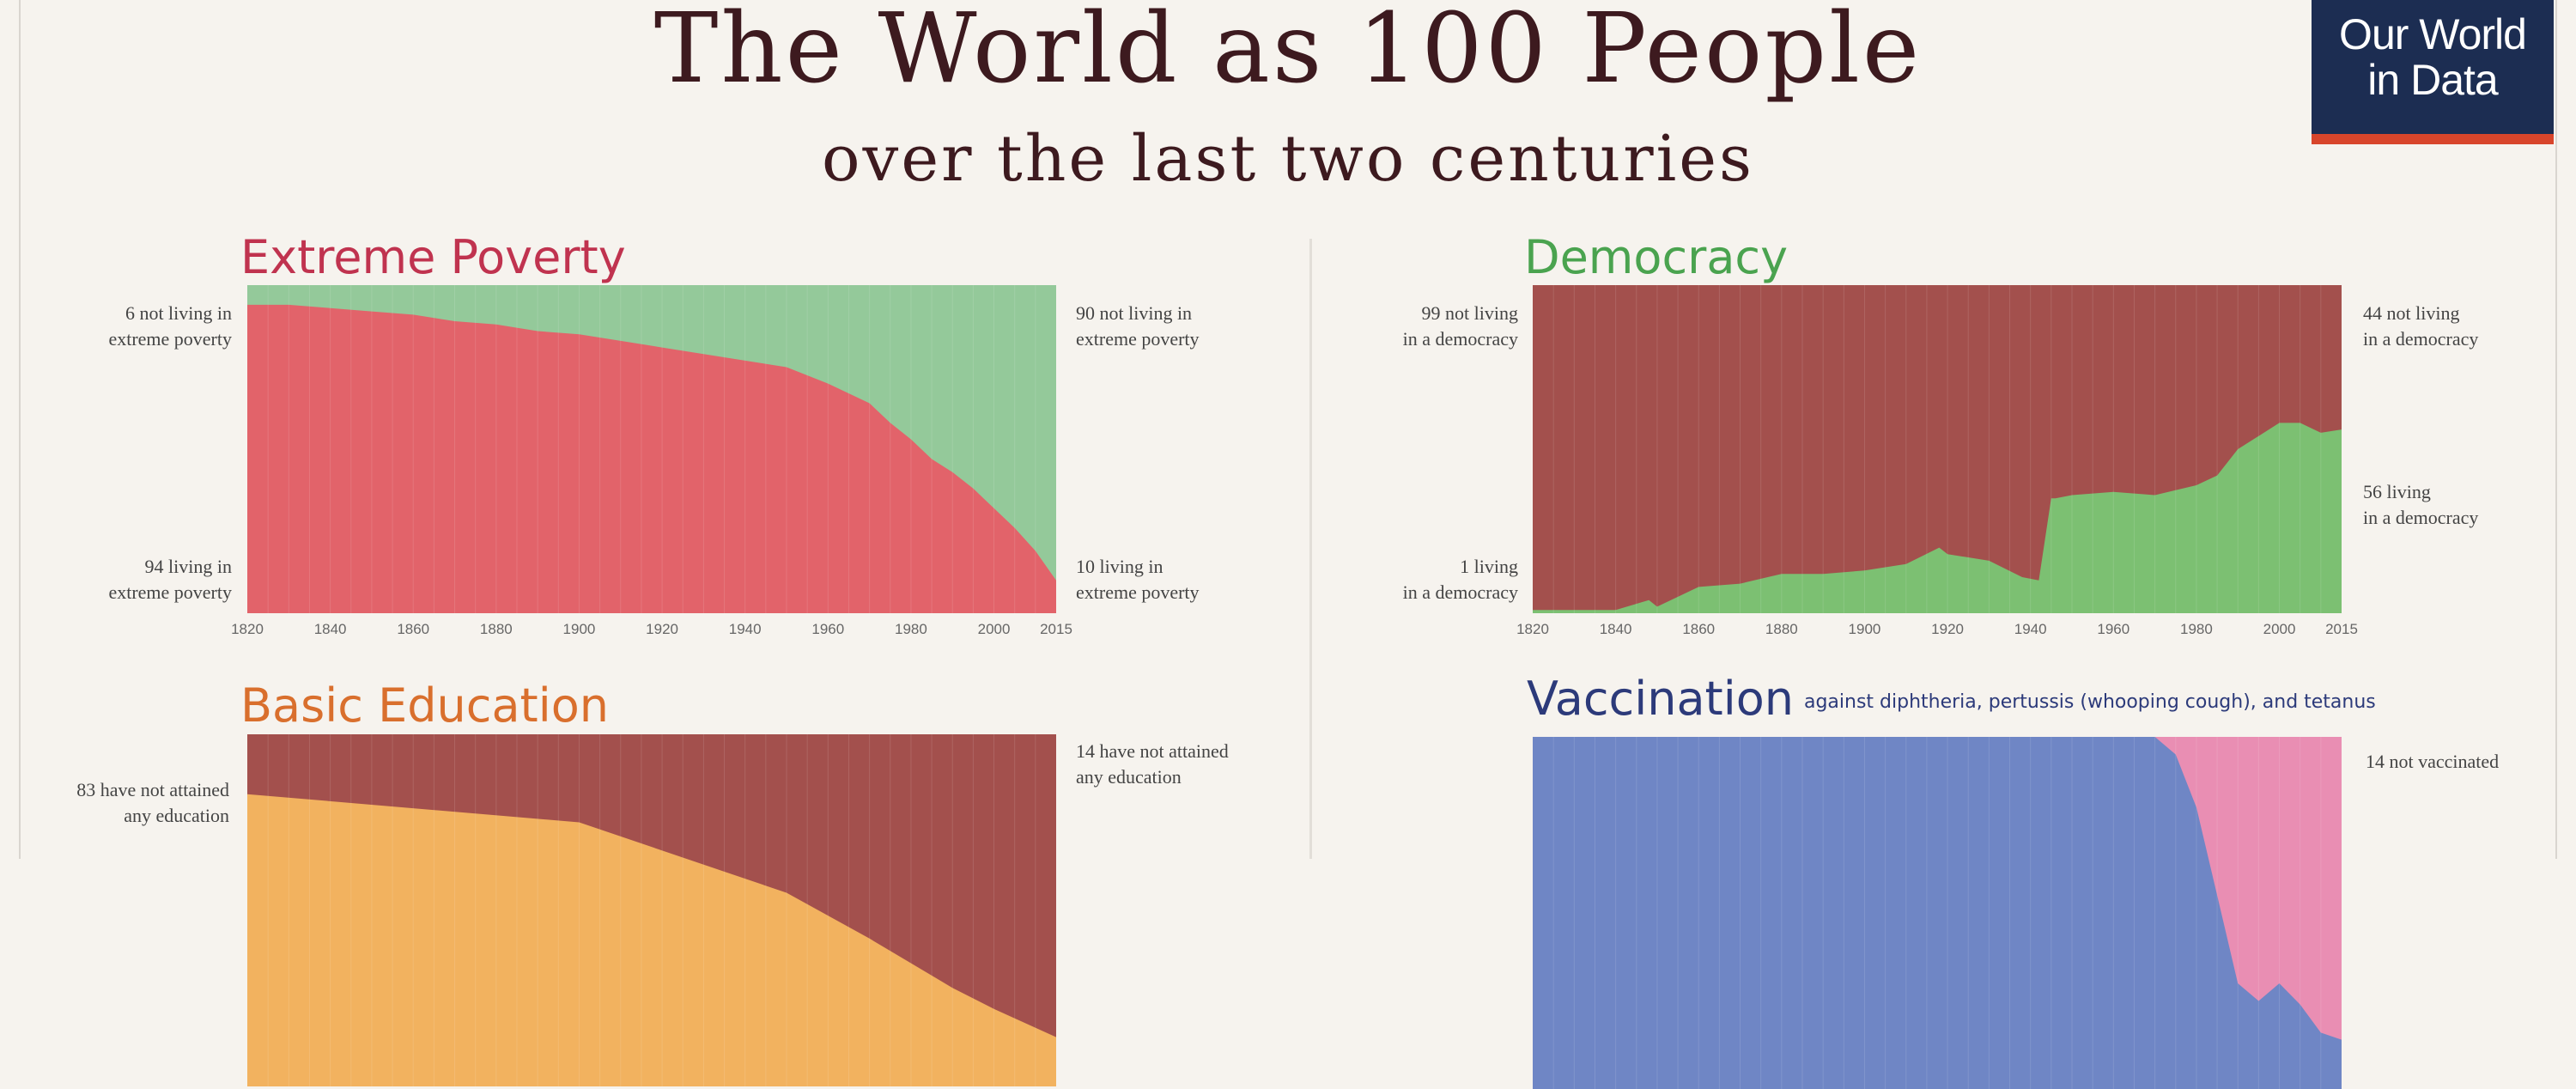 The height and width of the screenshot is (1089, 2576). Describe the element at coordinates (1460, 326) in the screenshot. I see `democracy-left-top-note: 99 not living in a democracy` at that location.